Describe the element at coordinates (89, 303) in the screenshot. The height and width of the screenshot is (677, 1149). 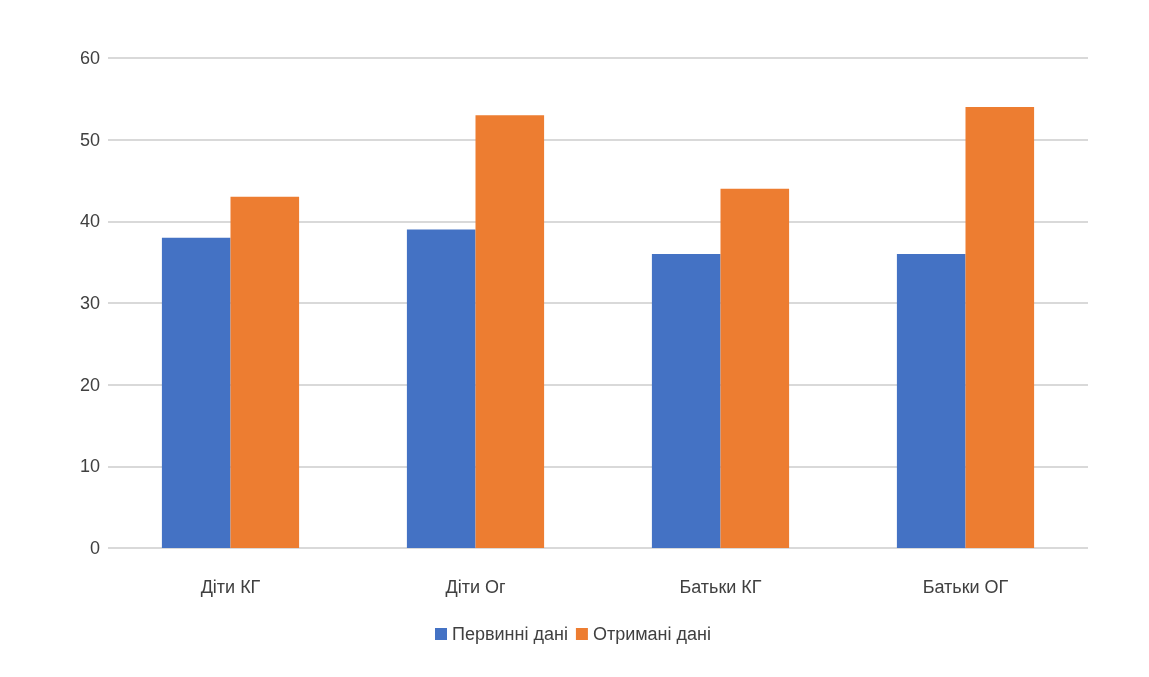
I see `y-tick-label: 30` at that location.